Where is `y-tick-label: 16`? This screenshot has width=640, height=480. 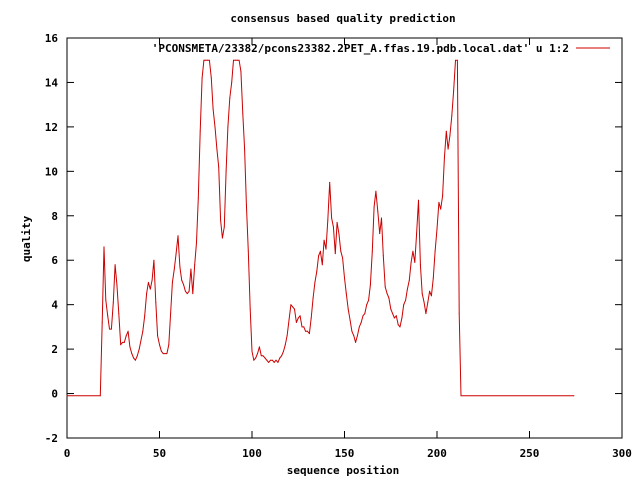
y-tick-label: 16 is located at coordinates (52, 38).